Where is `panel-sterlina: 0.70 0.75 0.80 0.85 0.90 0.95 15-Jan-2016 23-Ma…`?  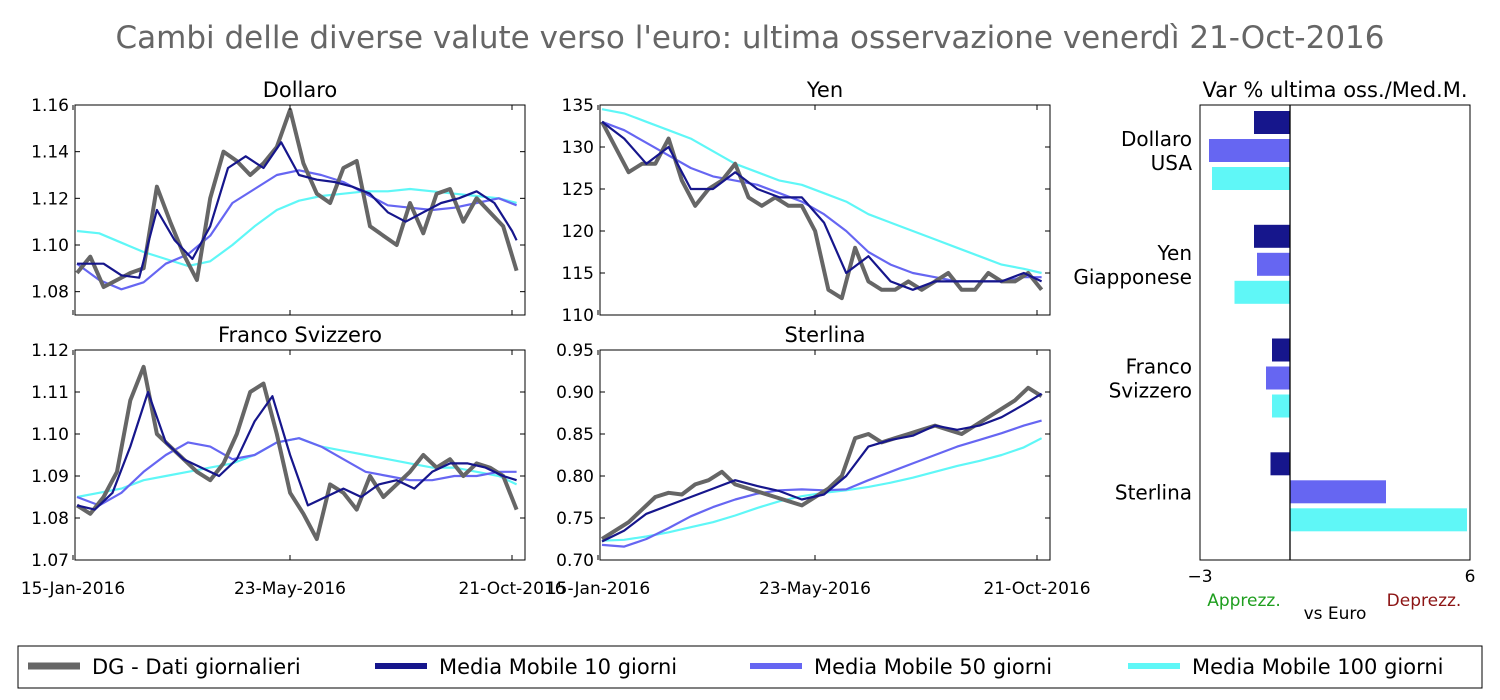
panel-sterlina: 0.70 0.75 0.80 0.85 0.90 0.95 15-Jan-2016 23-Ma… is located at coordinates (818, 461).